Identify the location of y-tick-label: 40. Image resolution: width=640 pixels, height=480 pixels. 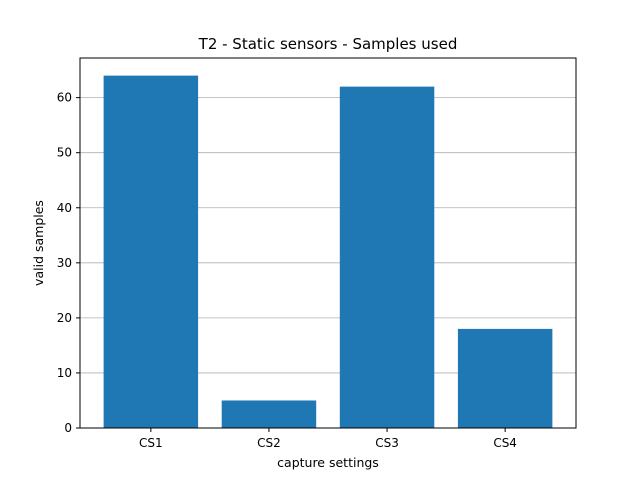
(64, 208).